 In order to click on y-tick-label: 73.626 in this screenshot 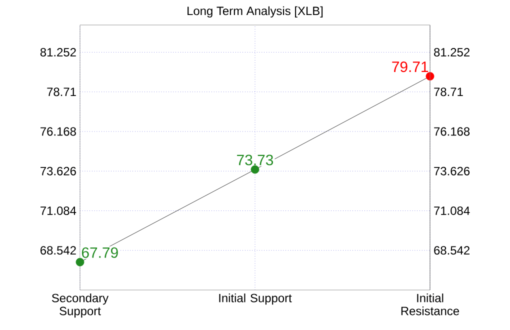, I will do `click(58, 171)`.